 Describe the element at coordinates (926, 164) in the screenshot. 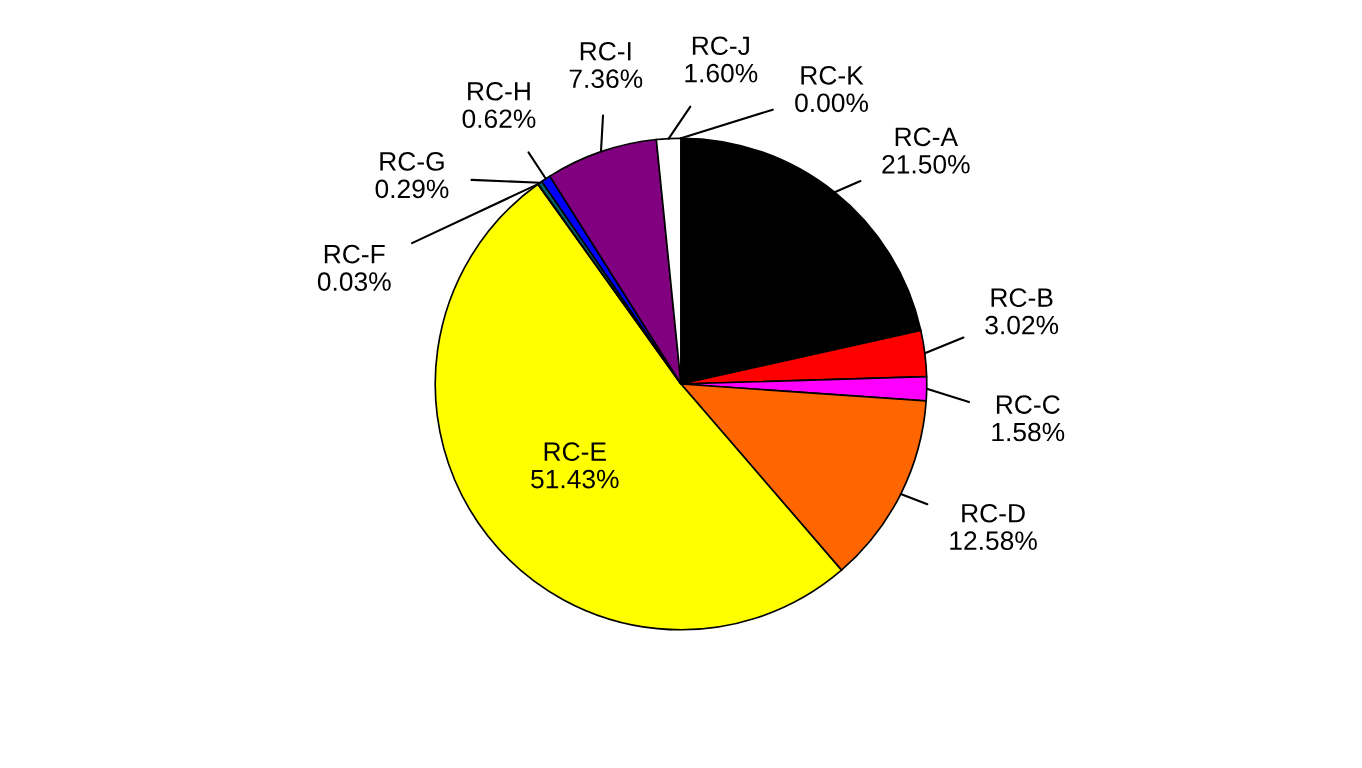

I see `data-label: 21.50%` at that location.